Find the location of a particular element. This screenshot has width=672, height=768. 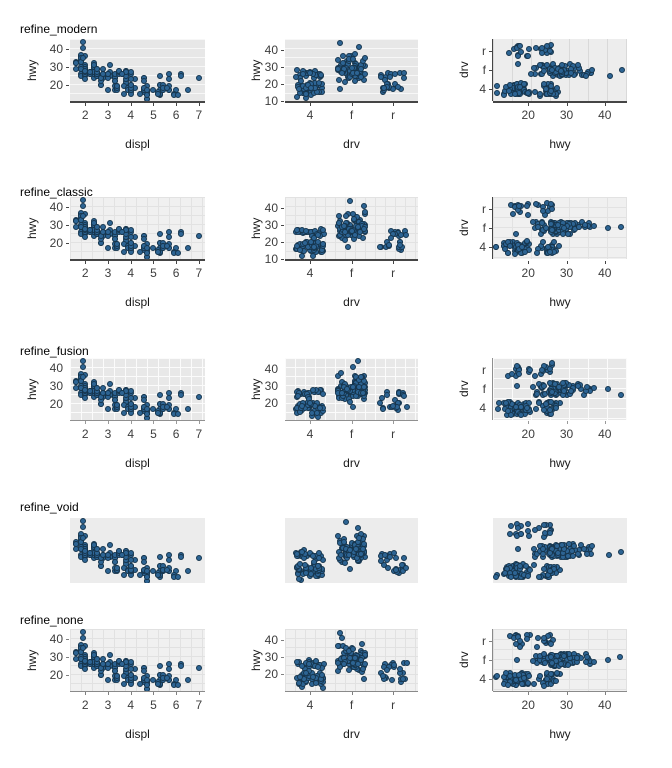

y-tick-label: 30 is located at coordinates (56, 385).